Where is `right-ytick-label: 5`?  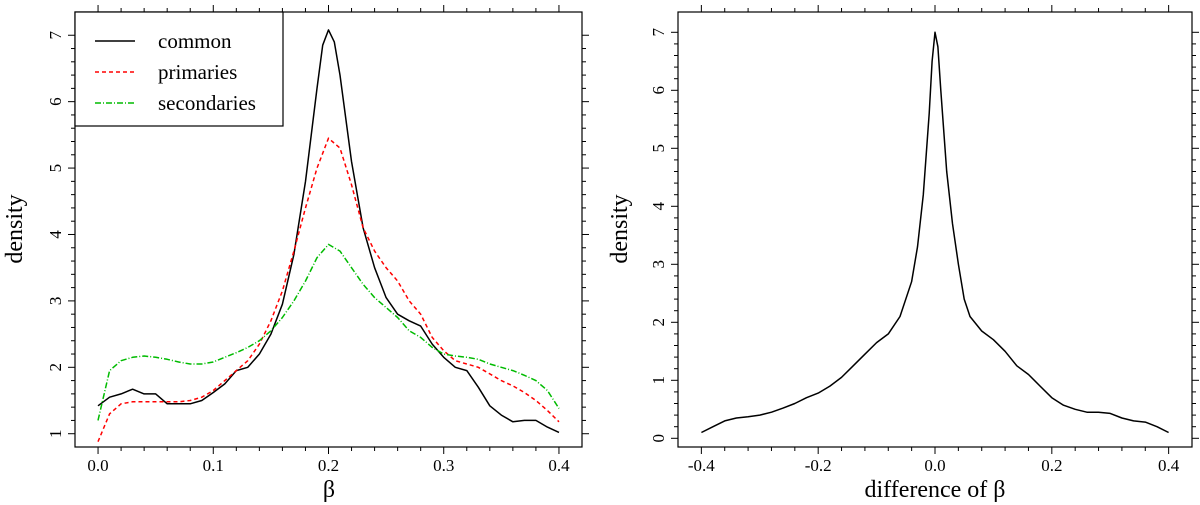
right-ytick-label: 5 is located at coordinates (658, 148).